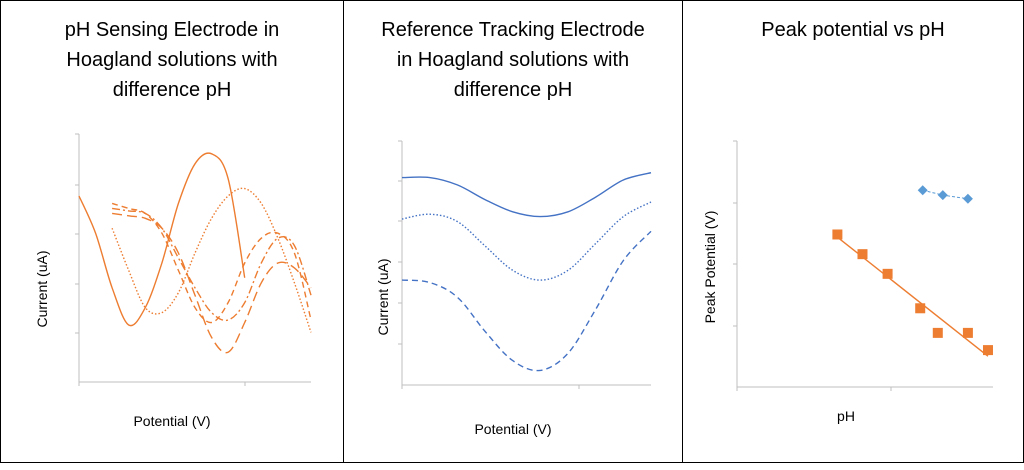 This screenshot has width=1024, height=470. What do you see at coordinates (846, 416) in the screenshot?
I see `x-axis-label: pH` at bounding box center [846, 416].